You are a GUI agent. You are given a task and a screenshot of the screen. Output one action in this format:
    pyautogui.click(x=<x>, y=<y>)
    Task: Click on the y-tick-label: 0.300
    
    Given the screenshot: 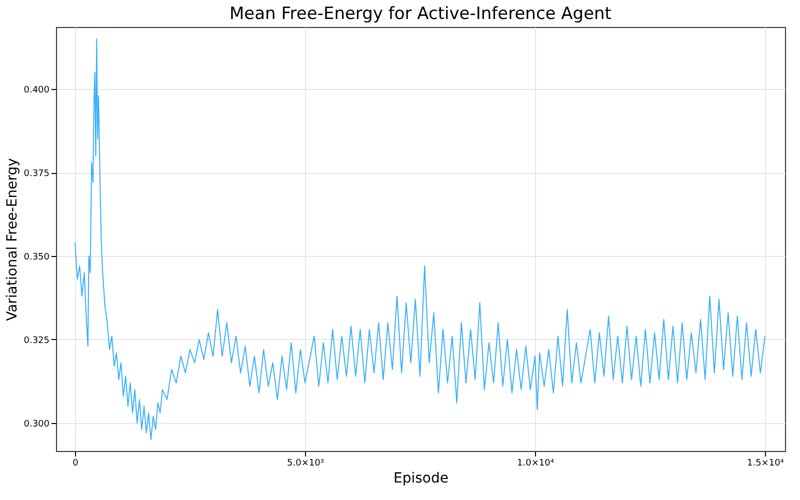 What is the action you would take?
    pyautogui.click(x=37, y=424)
    